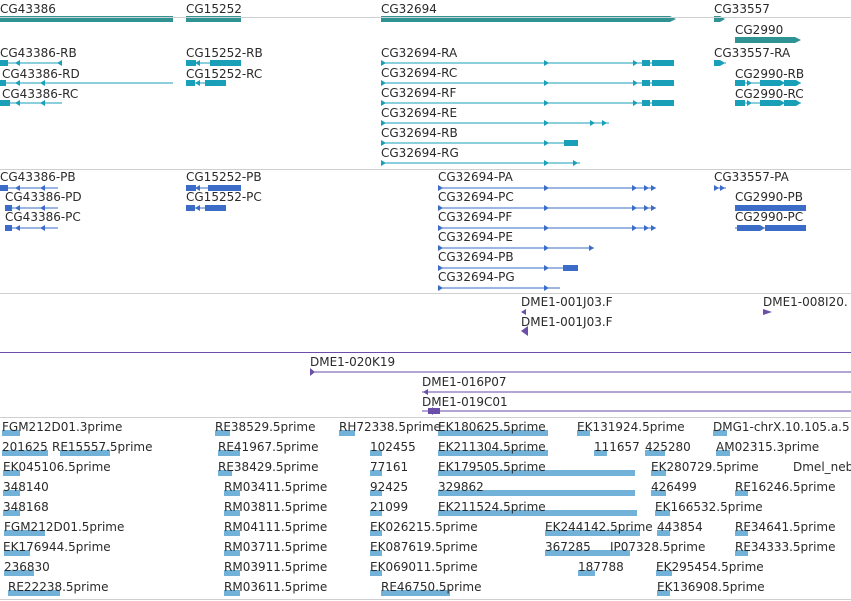 Image resolution: width=851 pixels, height=601 pixels. Describe the element at coordinates (547, 208) in the screenshot. I see `protein-cg32694-pc` at that location.